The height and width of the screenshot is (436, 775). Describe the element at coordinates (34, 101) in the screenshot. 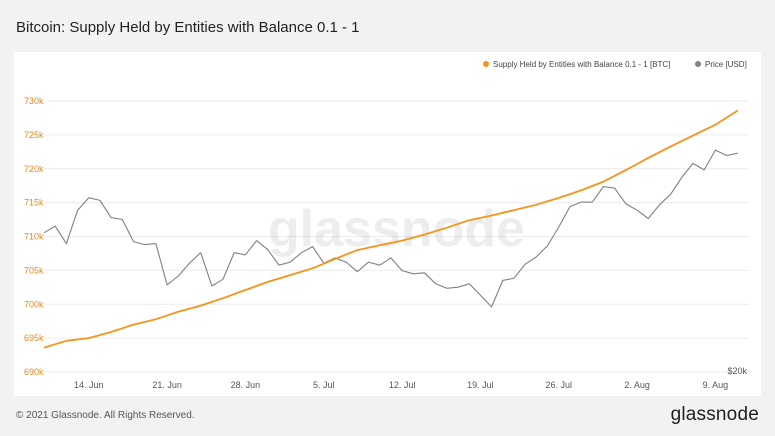

I see `y-tick-label: 730k` at that location.